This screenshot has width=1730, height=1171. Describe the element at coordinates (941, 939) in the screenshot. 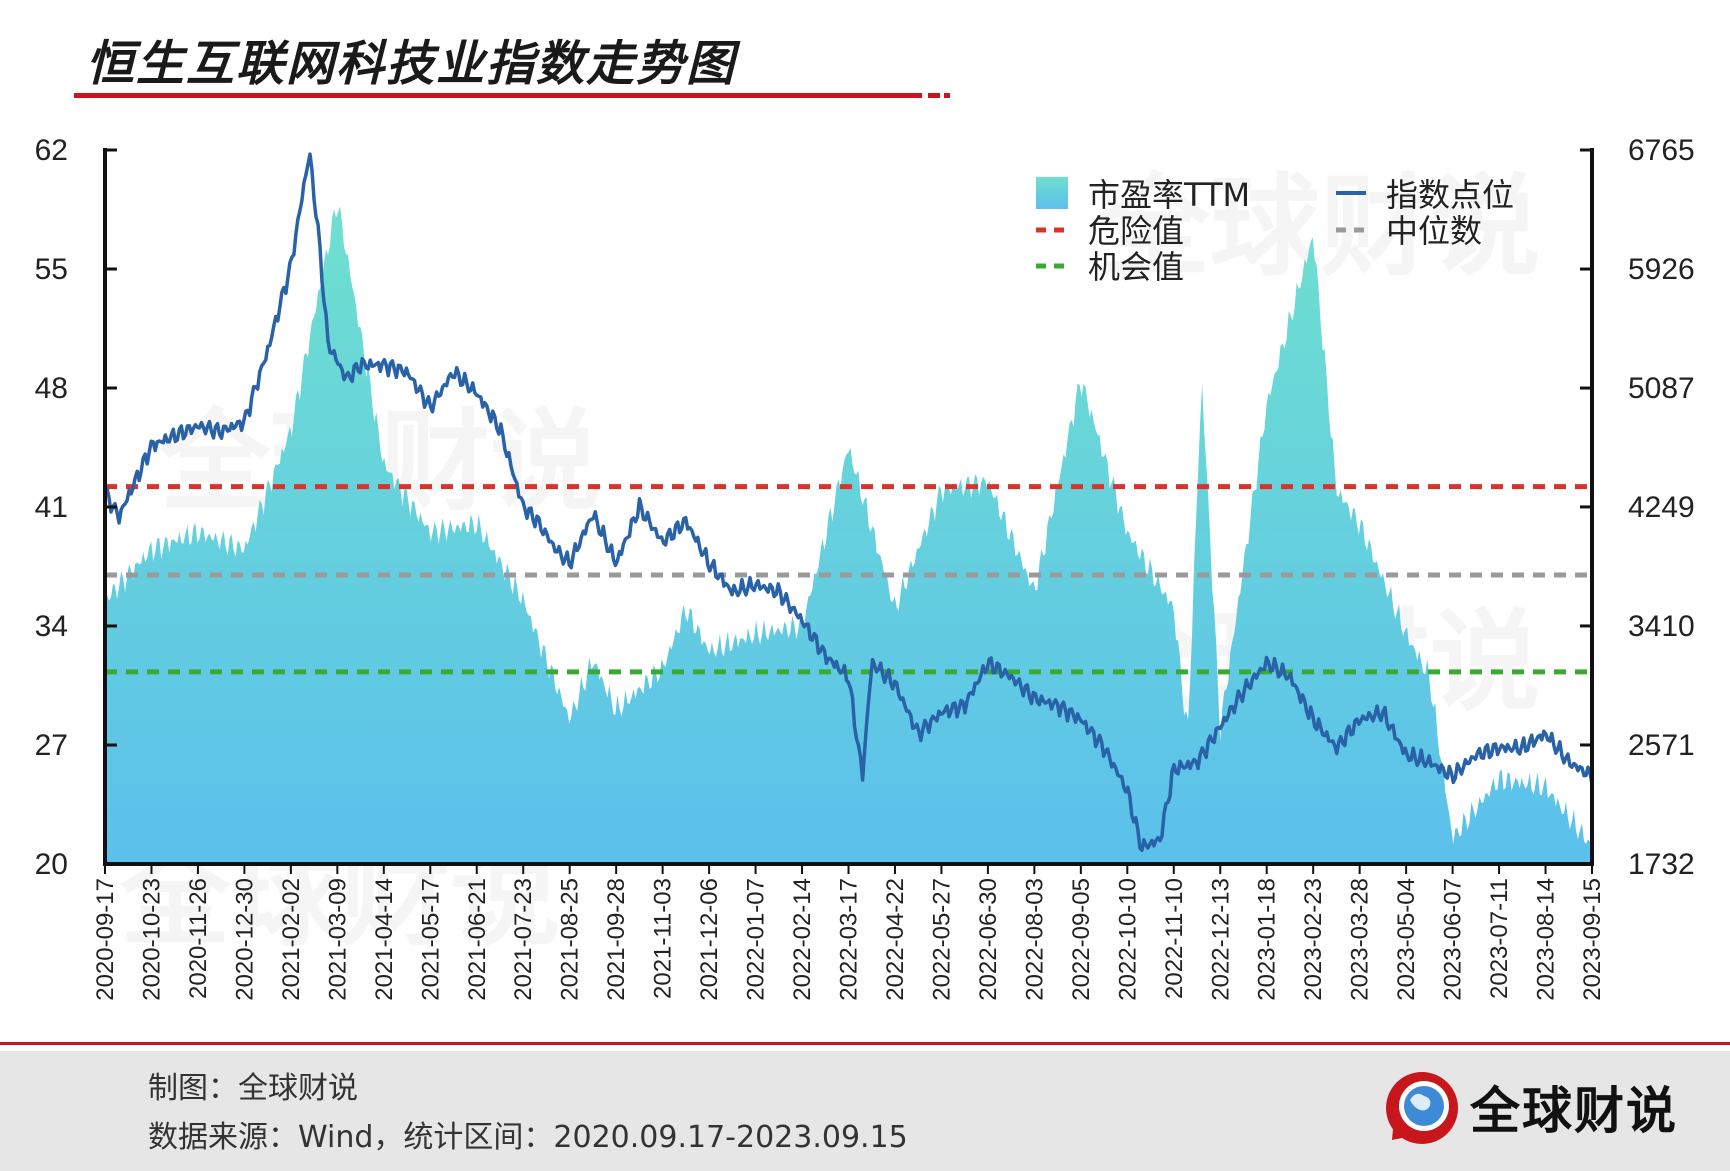

I see `x-tick-label: 2022-05-27` at that location.